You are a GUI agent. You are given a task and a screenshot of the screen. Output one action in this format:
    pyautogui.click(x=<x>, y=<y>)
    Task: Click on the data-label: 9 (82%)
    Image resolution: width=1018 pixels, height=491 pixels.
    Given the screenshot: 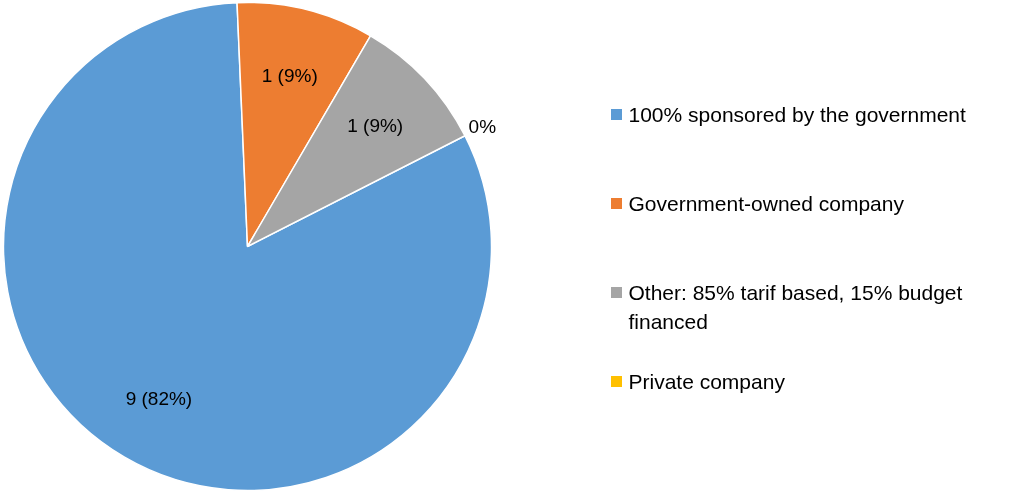 What is the action you would take?
    pyautogui.click(x=159, y=398)
    